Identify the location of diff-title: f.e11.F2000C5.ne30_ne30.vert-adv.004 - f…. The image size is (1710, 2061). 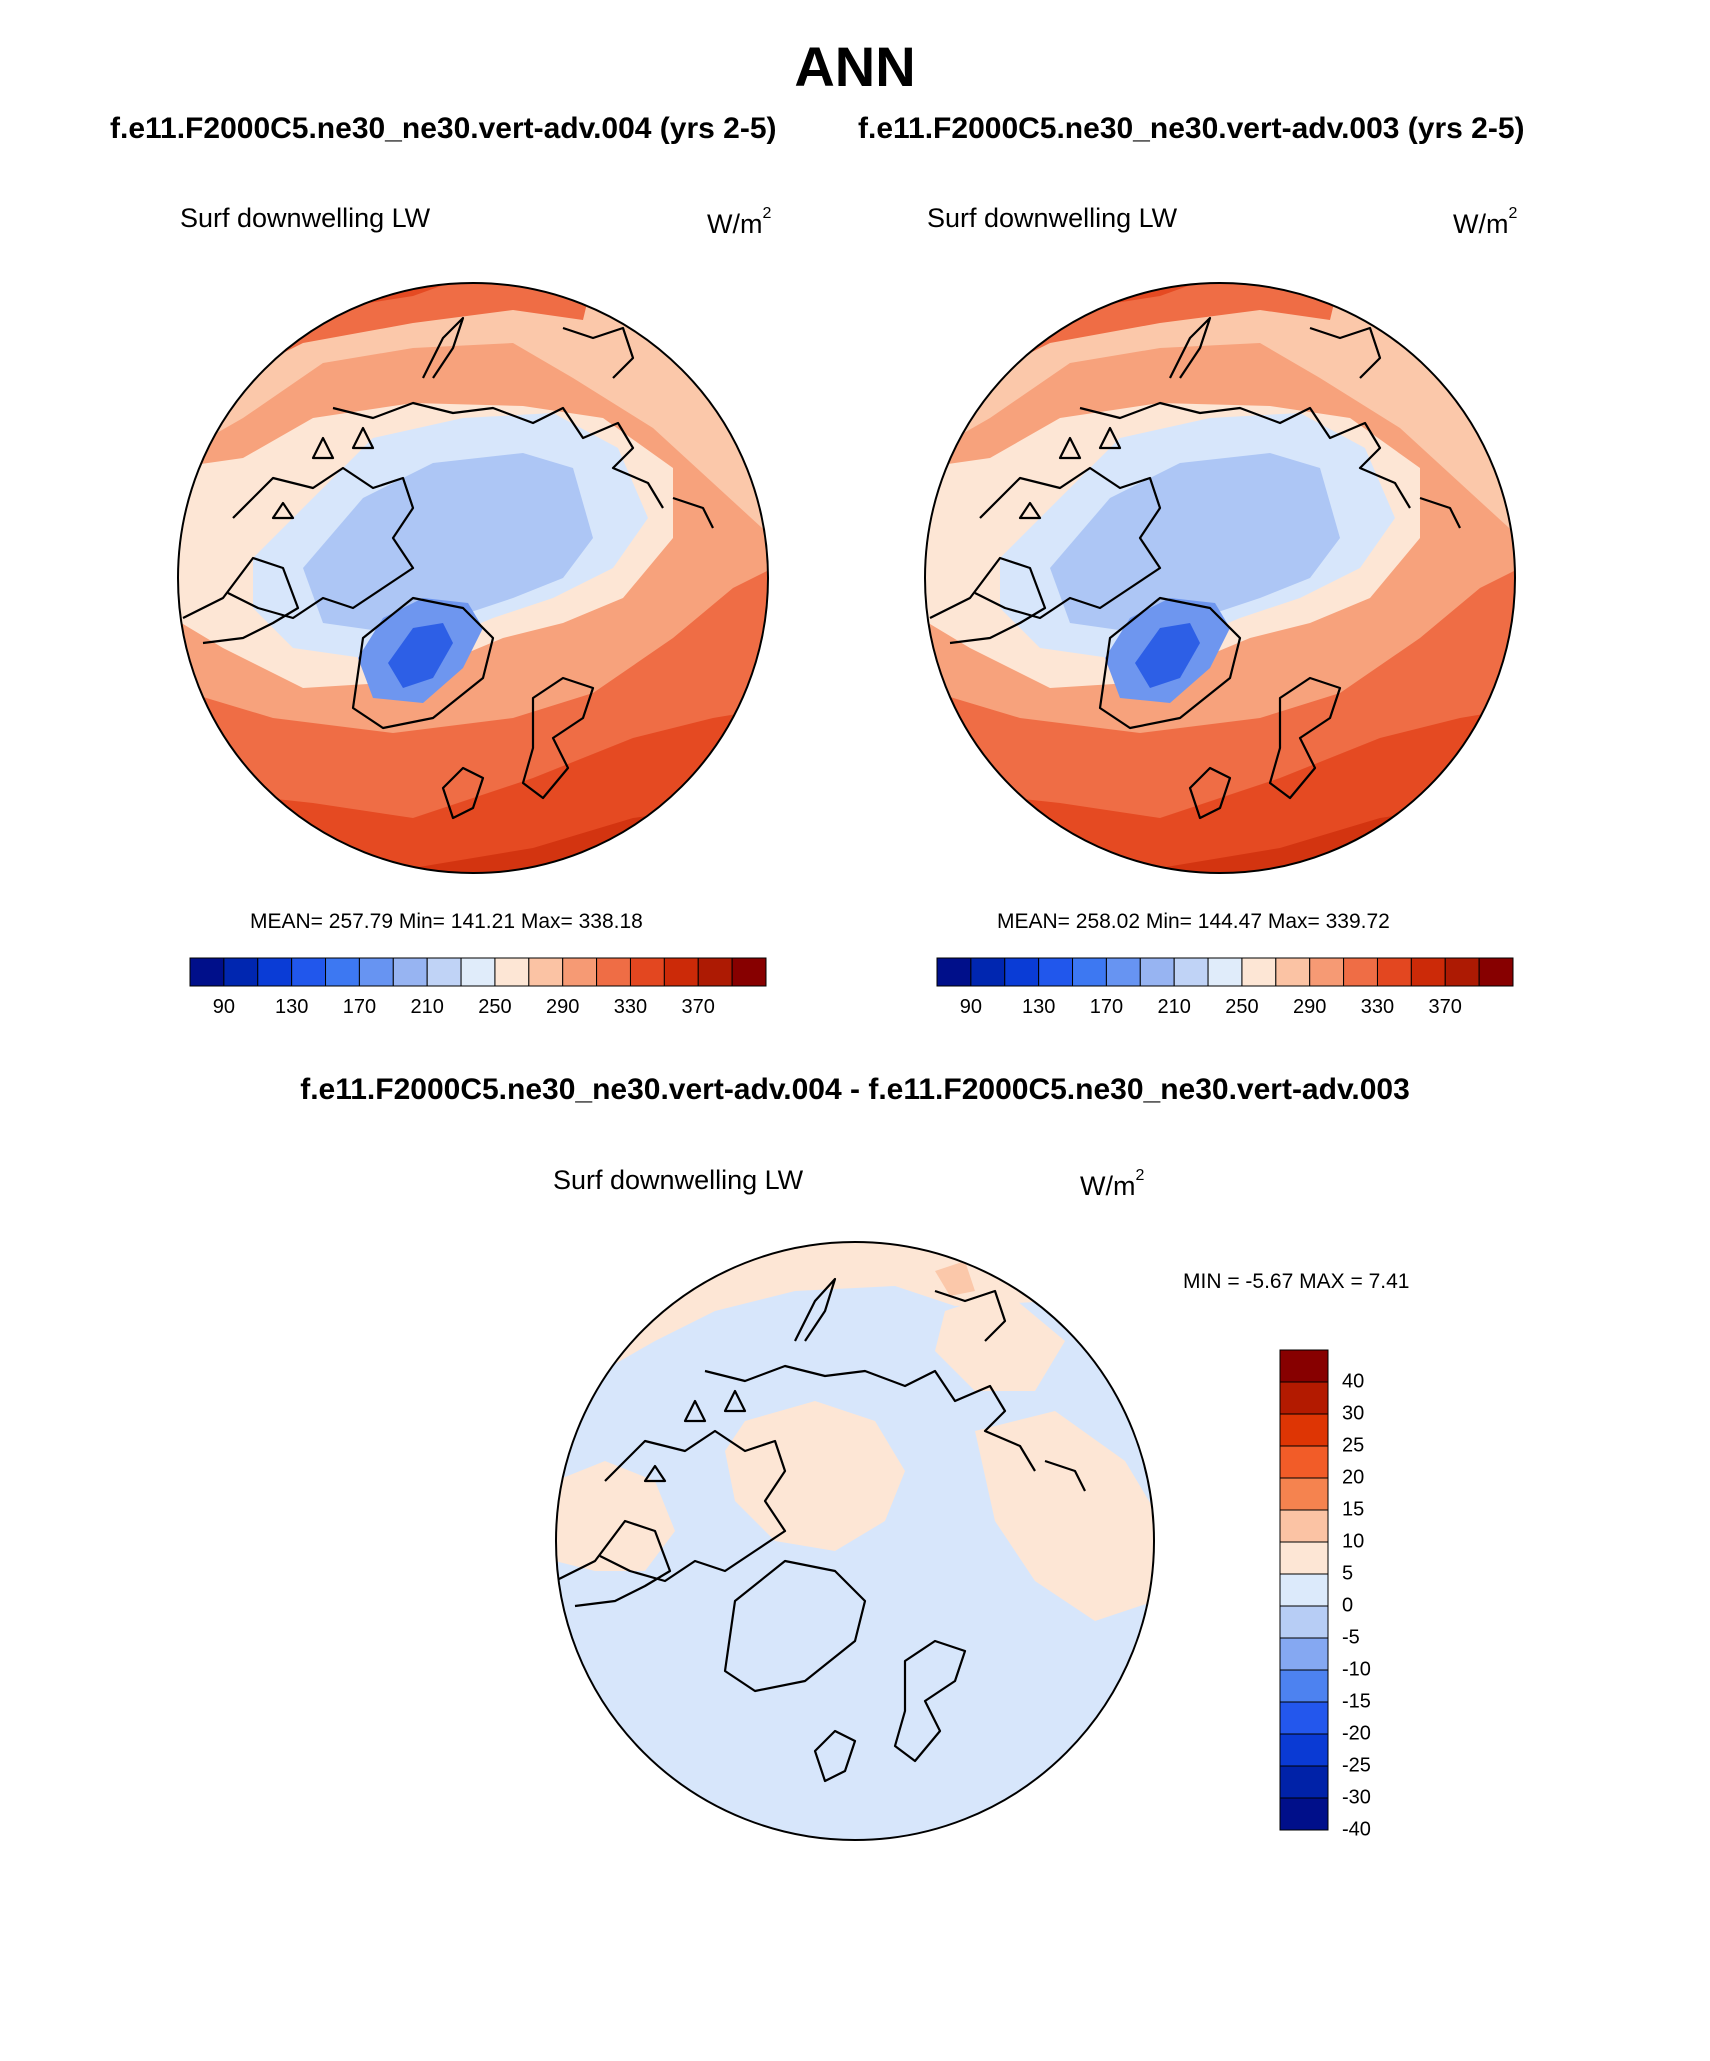
(855, 1089).